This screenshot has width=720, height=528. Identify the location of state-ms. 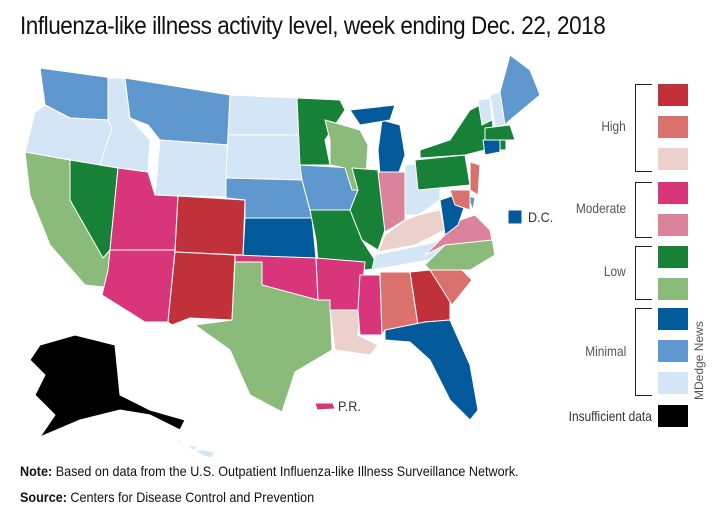
(370, 305).